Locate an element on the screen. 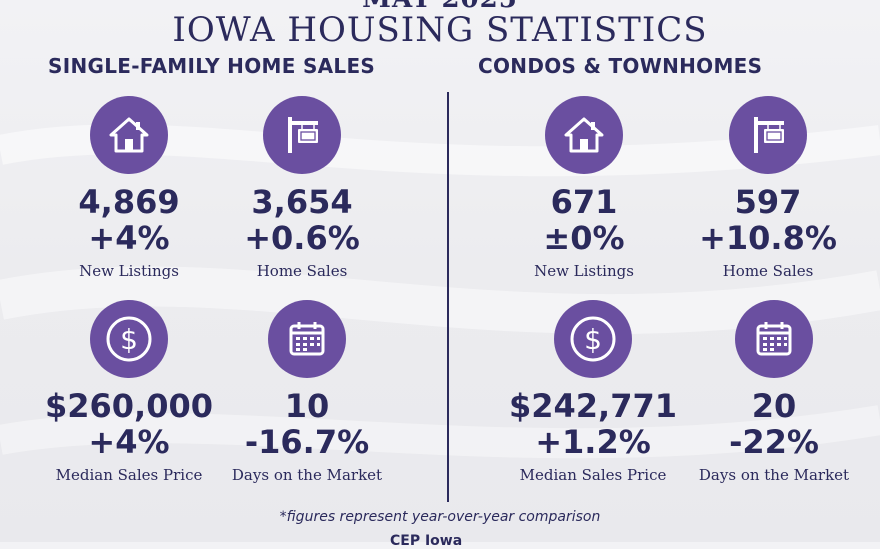 The image size is (880, 549). stat-single-median-price: $ $260,000 +4% Median Sales Price is located at coordinates (129, 392).